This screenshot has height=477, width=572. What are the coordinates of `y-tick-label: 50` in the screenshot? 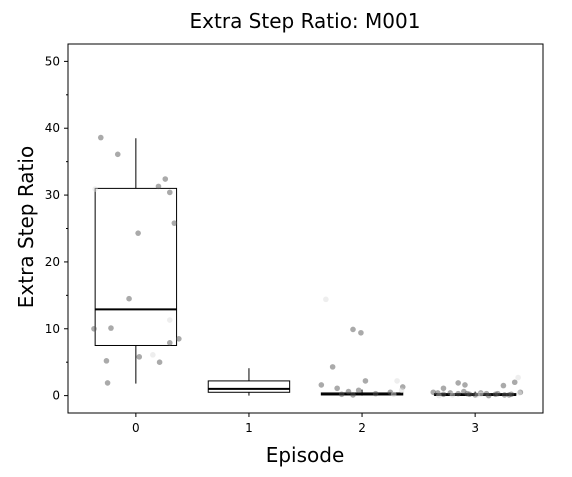 It's located at (52, 61).